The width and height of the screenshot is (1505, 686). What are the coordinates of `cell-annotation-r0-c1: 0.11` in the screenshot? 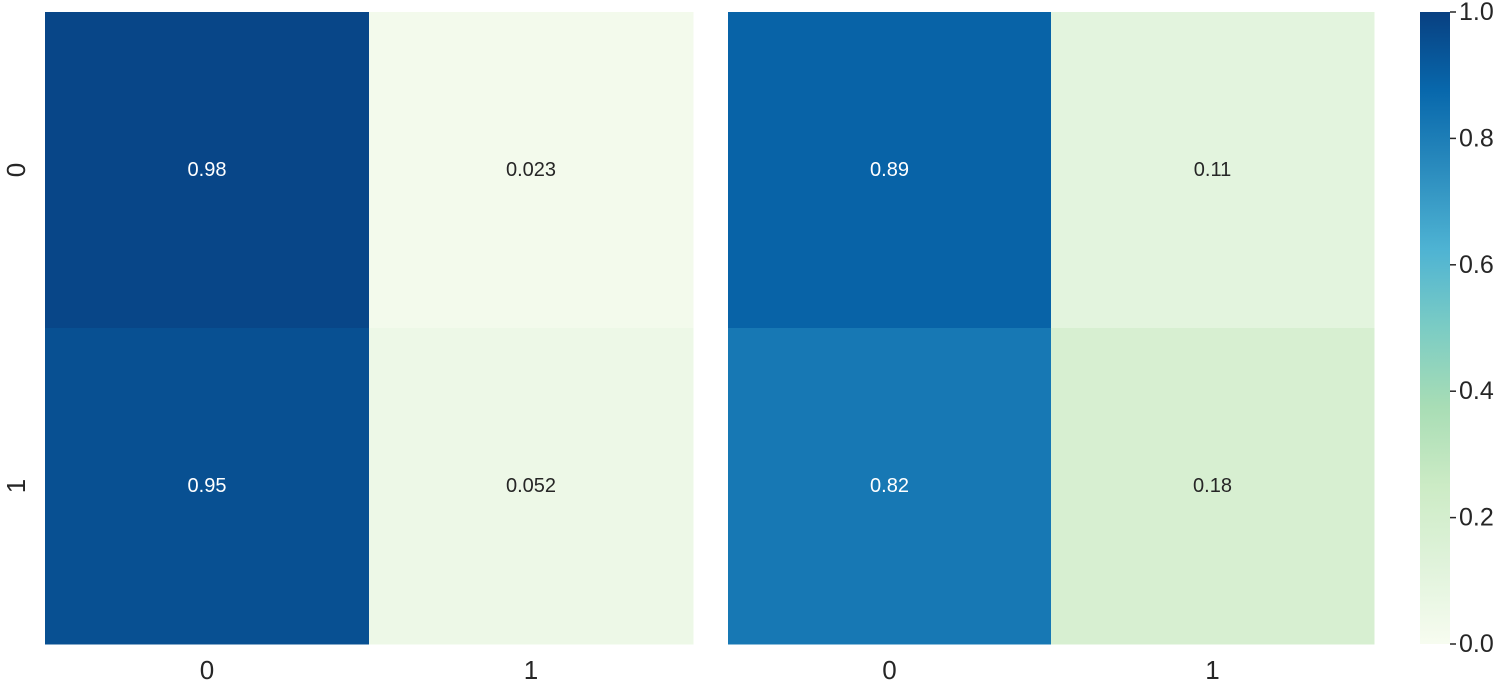 It's located at (1212, 170).